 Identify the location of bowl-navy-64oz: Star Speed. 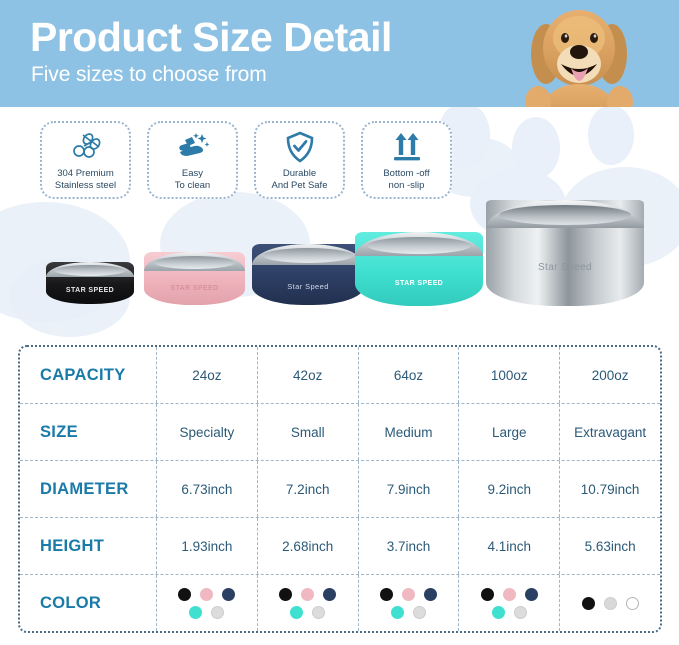
(309, 281).